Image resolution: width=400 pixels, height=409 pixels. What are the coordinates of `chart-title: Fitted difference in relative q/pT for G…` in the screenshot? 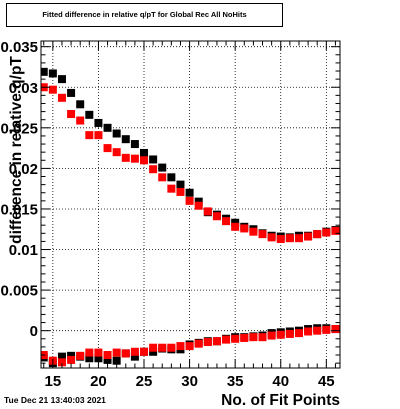 It's located at (144, 14).